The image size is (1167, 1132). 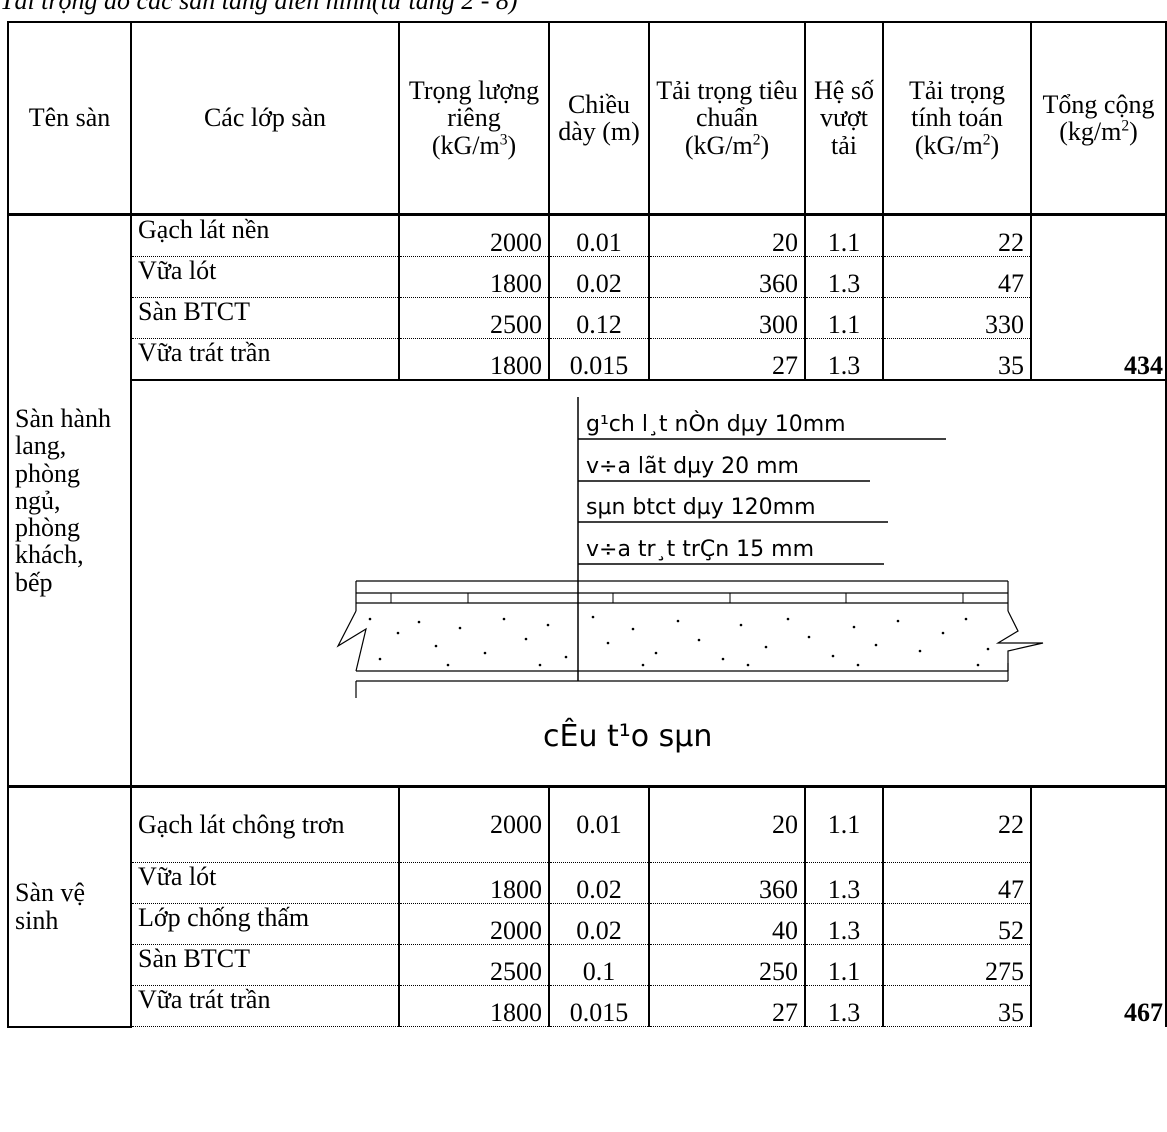 What do you see at coordinates (692, 466) in the screenshot?
I see `drawing-label-mortar: v÷a lãt dµy 20 mm` at bounding box center [692, 466].